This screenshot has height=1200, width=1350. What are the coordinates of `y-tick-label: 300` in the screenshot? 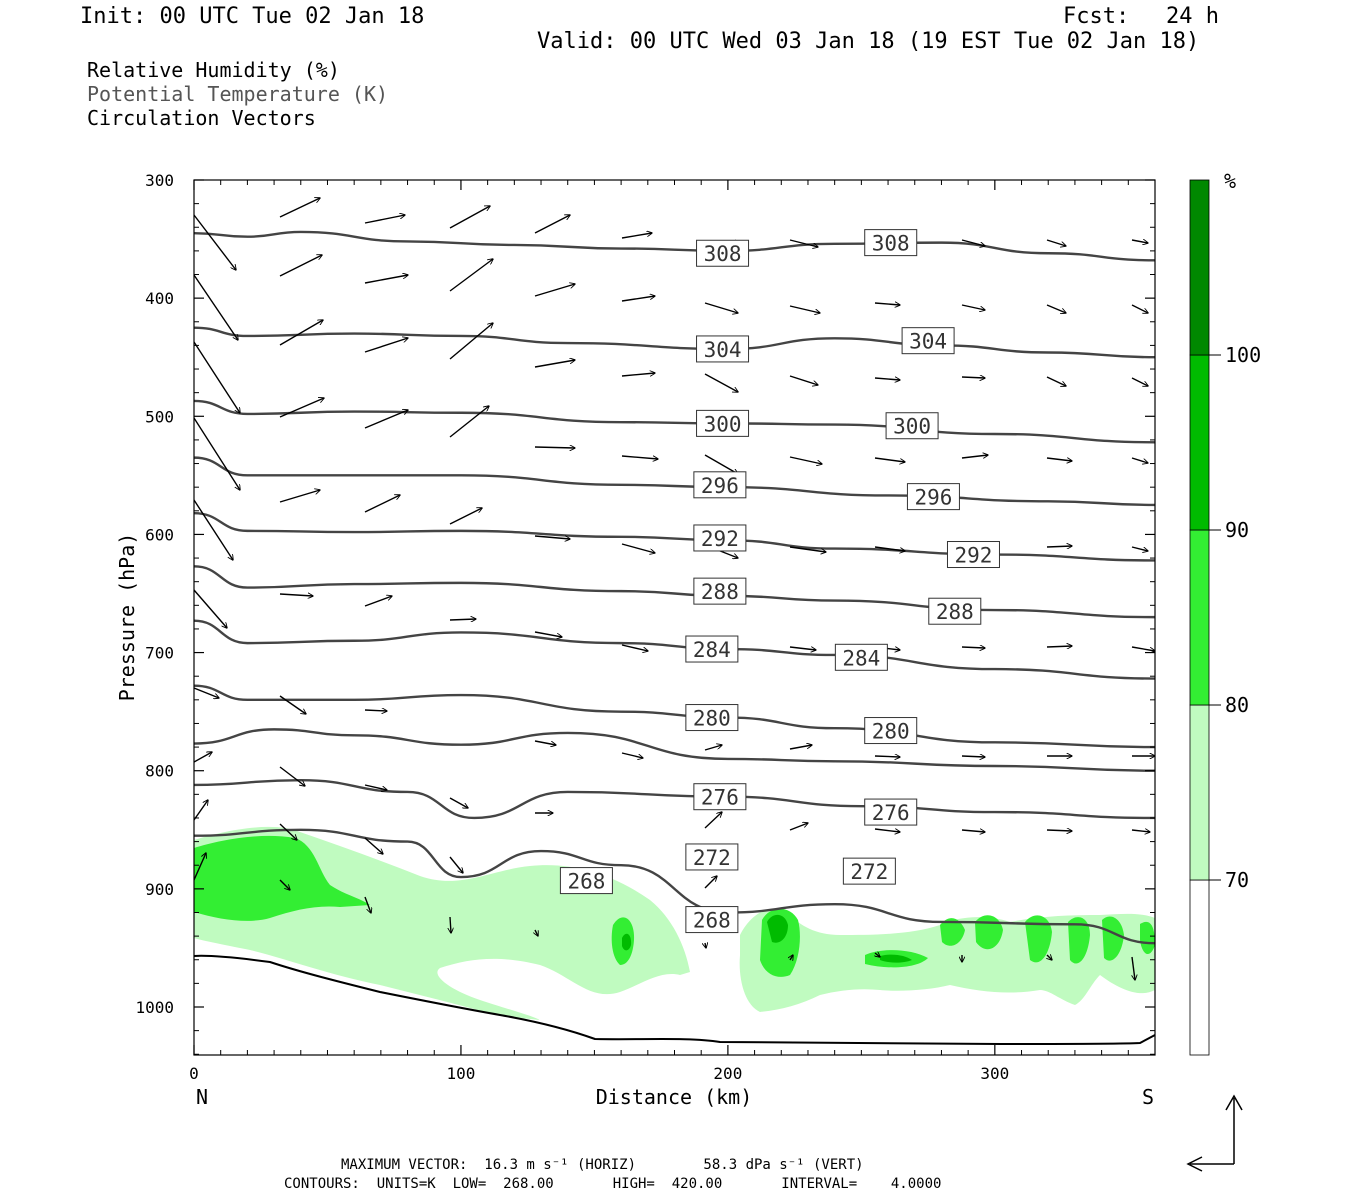 It's located at (159, 180).